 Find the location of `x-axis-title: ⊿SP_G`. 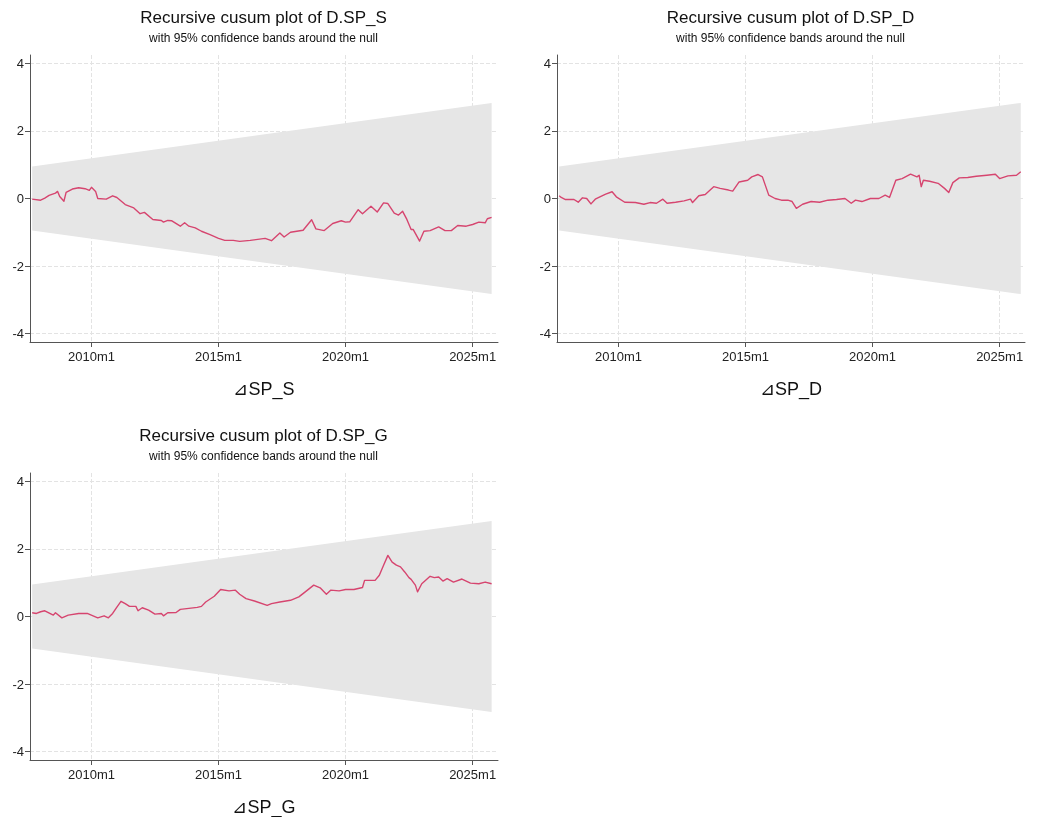

x-axis-title: ⊿SP_G is located at coordinates (264, 807).